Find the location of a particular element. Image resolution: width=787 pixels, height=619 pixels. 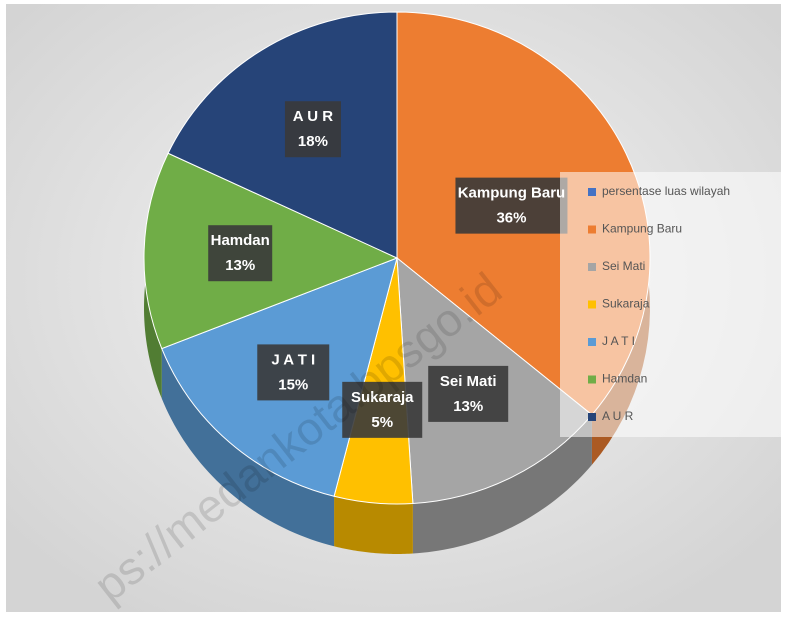

data-label: 5% is located at coordinates (382, 422).